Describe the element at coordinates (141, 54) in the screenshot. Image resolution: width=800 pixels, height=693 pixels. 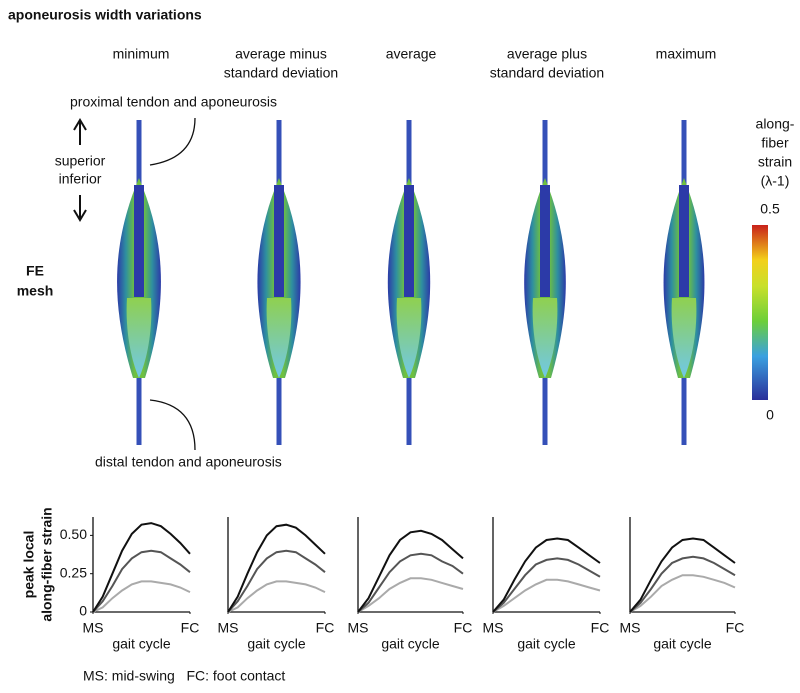
I see `column-heading: minimum` at that location.